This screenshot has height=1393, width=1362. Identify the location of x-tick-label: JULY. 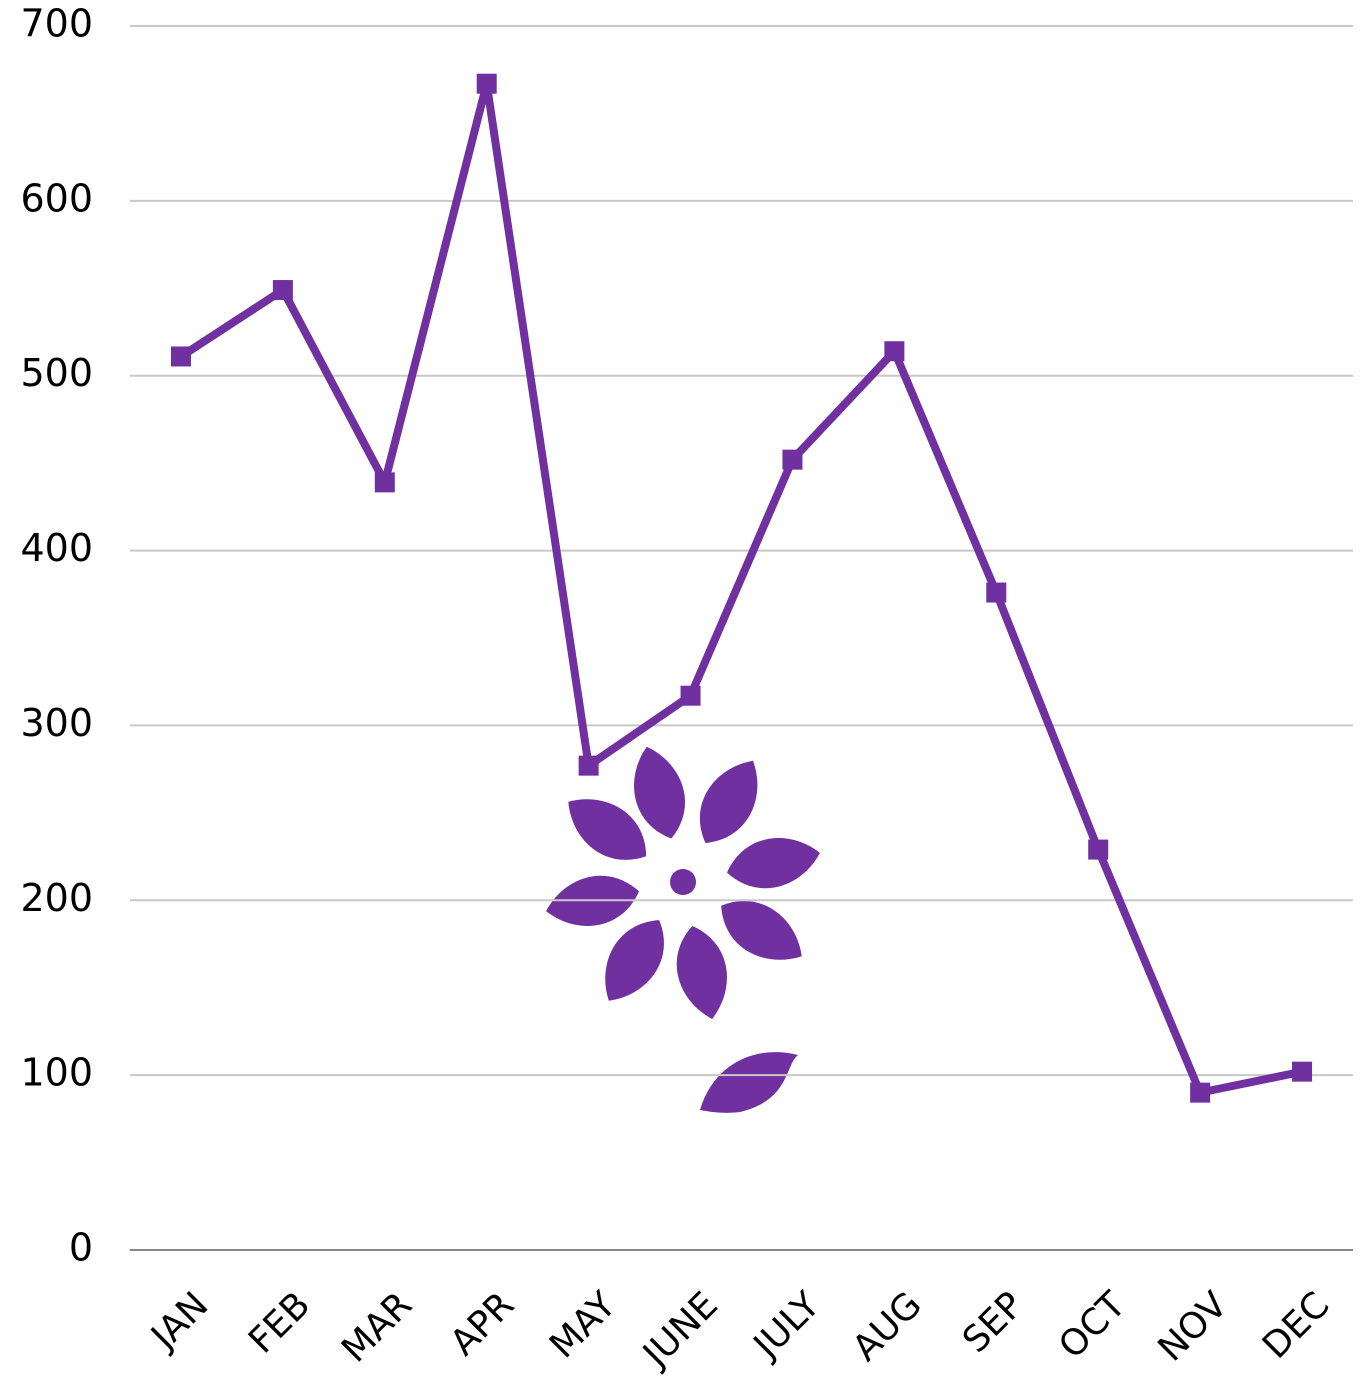
(787, 1326).